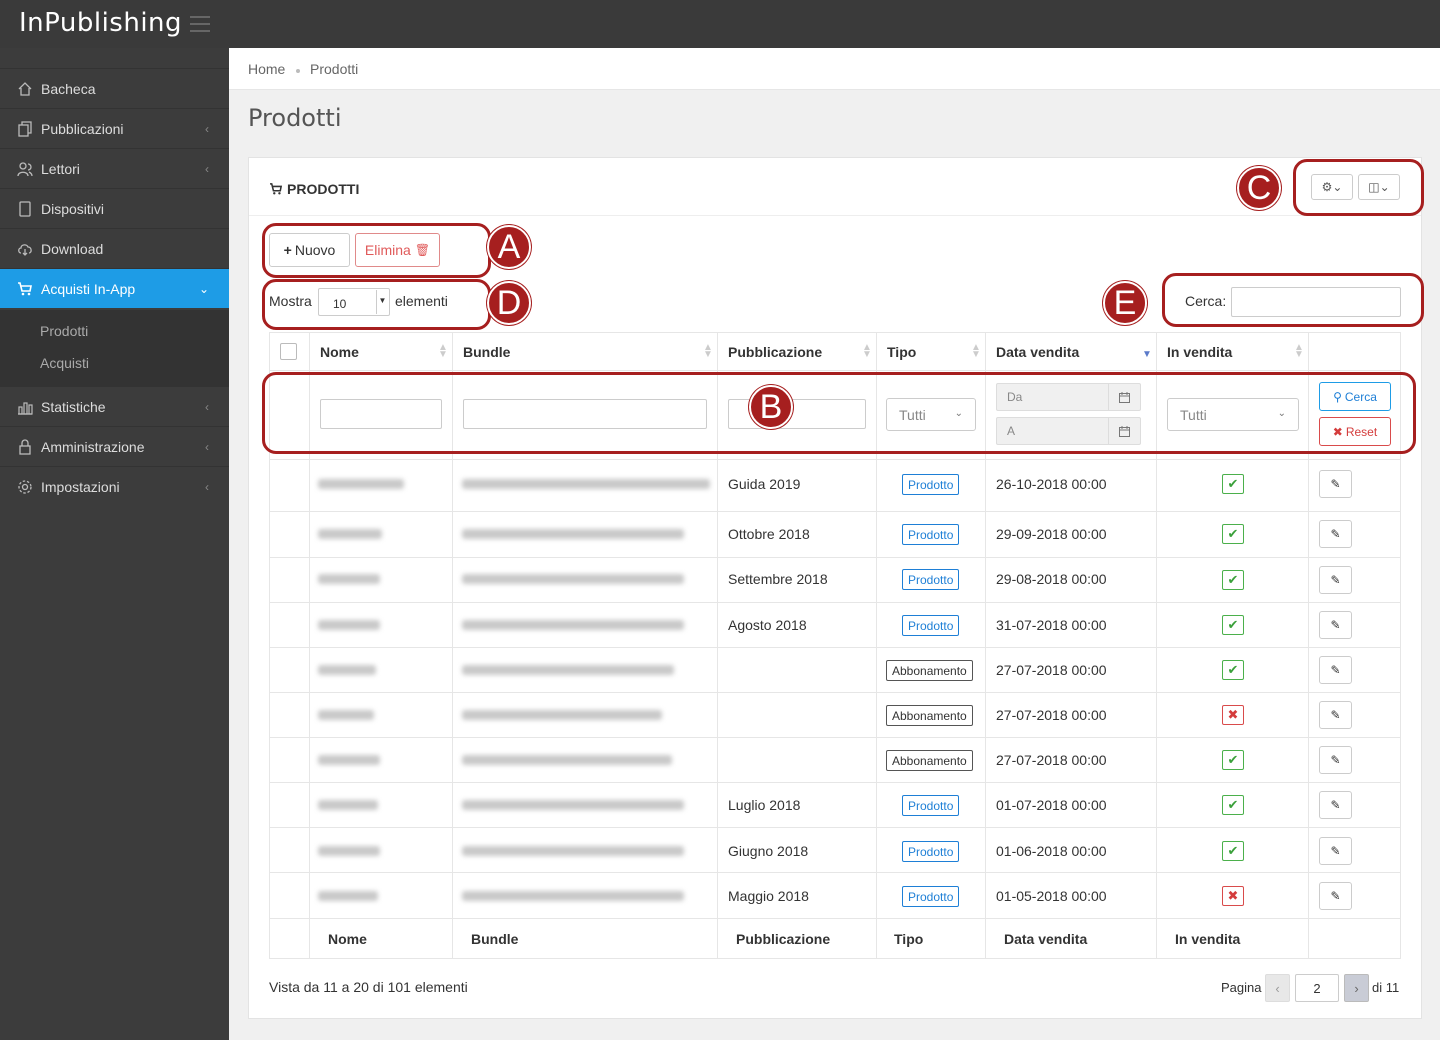  I want to click on columns-dropdown-button: ◫⌄, so click(1379, 187).